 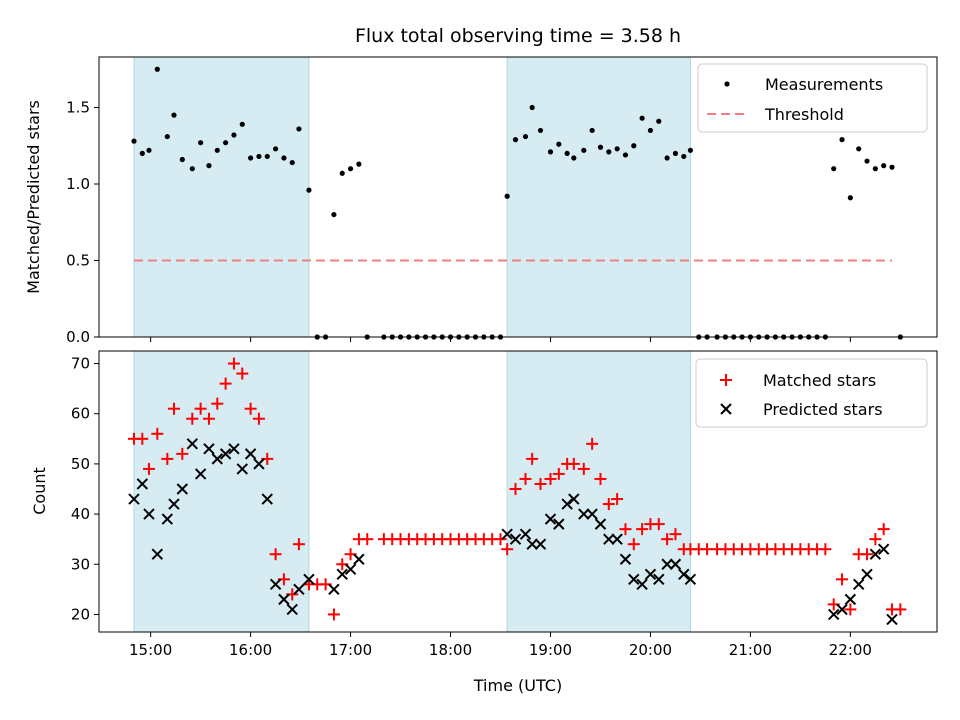 What do you see at coordinates (78, 260) in the screenshot?
I see `top-y-tick-label: 0.5` at bounding box center [78, 260].